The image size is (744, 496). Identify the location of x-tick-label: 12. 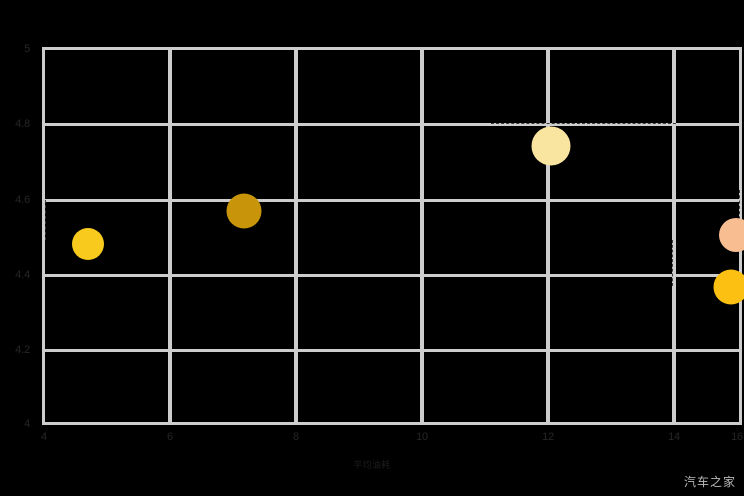
(548, 437).